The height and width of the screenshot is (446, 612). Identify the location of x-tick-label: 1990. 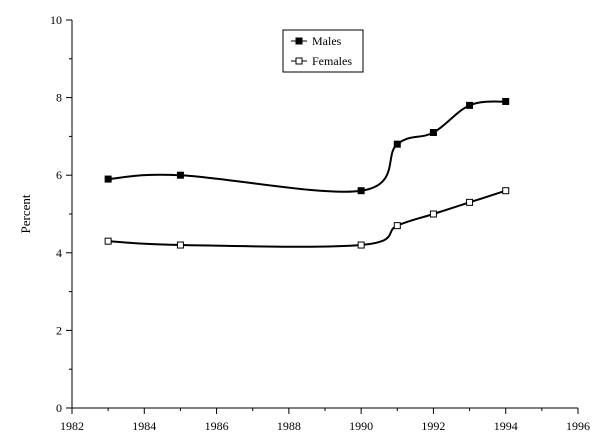
(361, 426).